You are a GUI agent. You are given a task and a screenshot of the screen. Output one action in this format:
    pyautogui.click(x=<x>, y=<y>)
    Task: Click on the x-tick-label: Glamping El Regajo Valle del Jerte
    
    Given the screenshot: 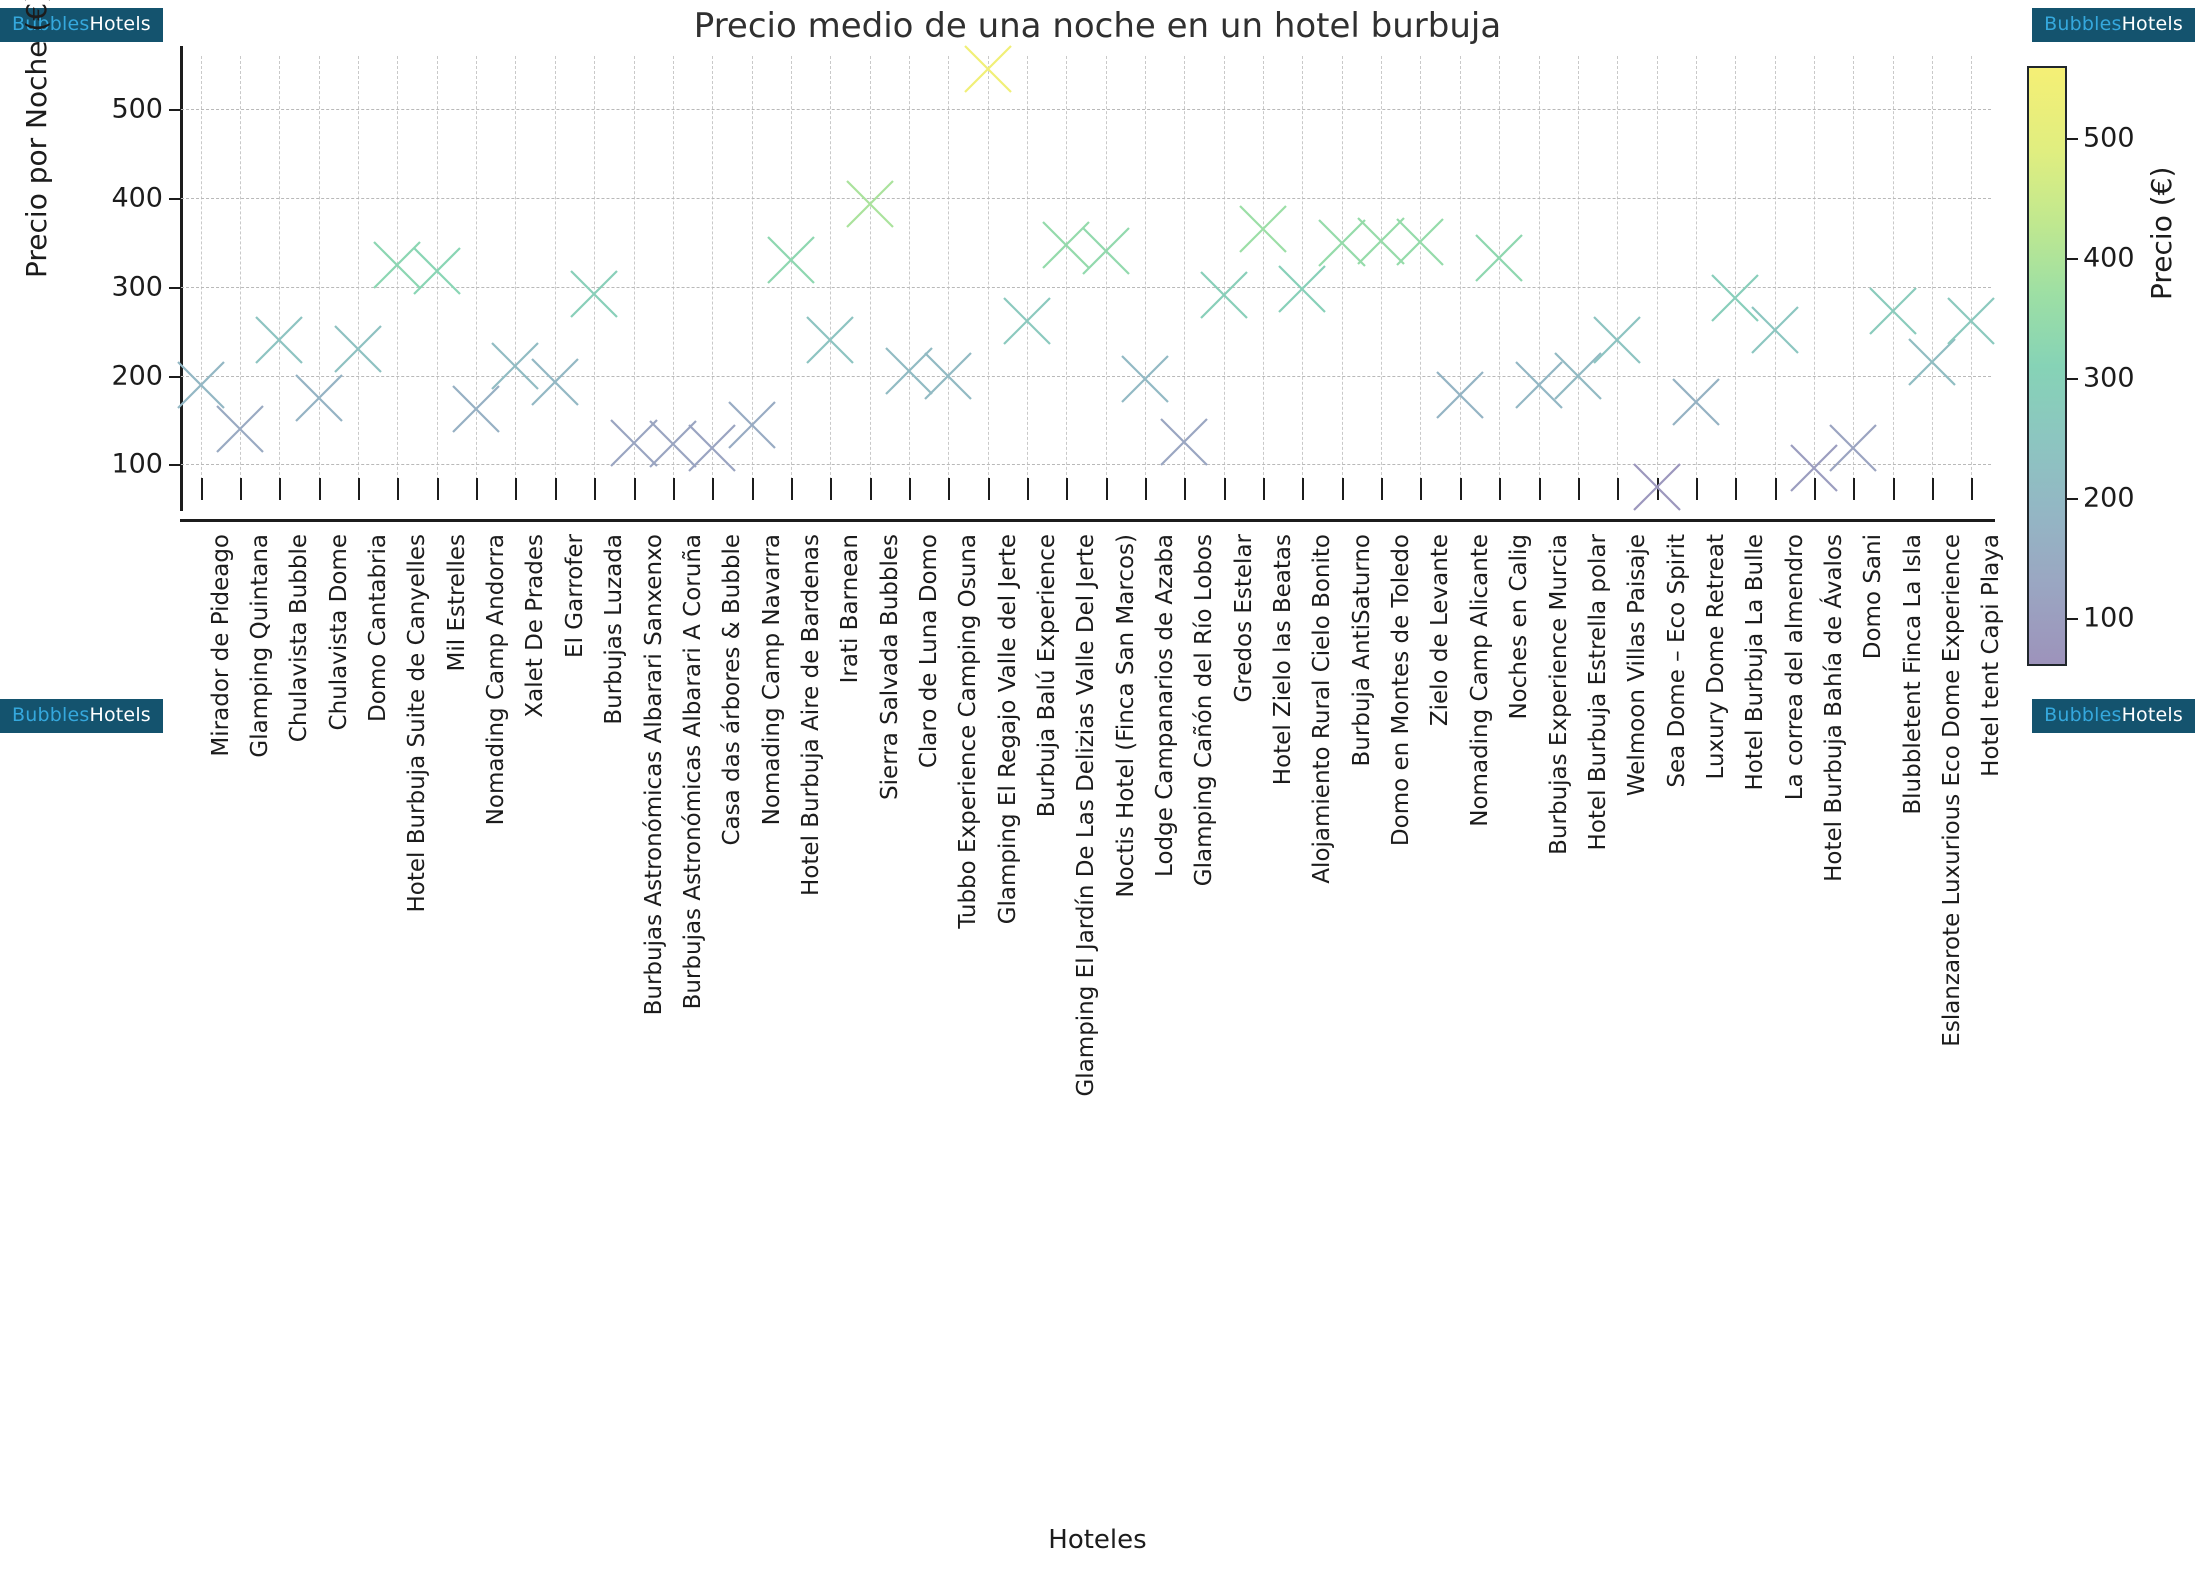 What is the action you would take?
    pyautogui.click(x=1007, y=729)
    